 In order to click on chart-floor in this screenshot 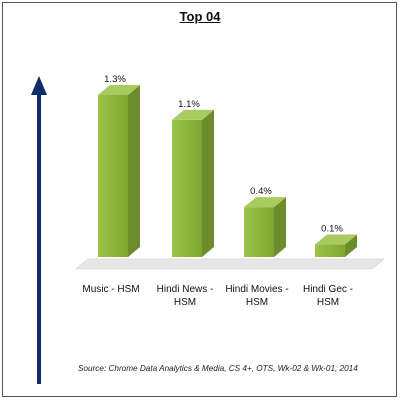, I will do `click(230, 264)`.